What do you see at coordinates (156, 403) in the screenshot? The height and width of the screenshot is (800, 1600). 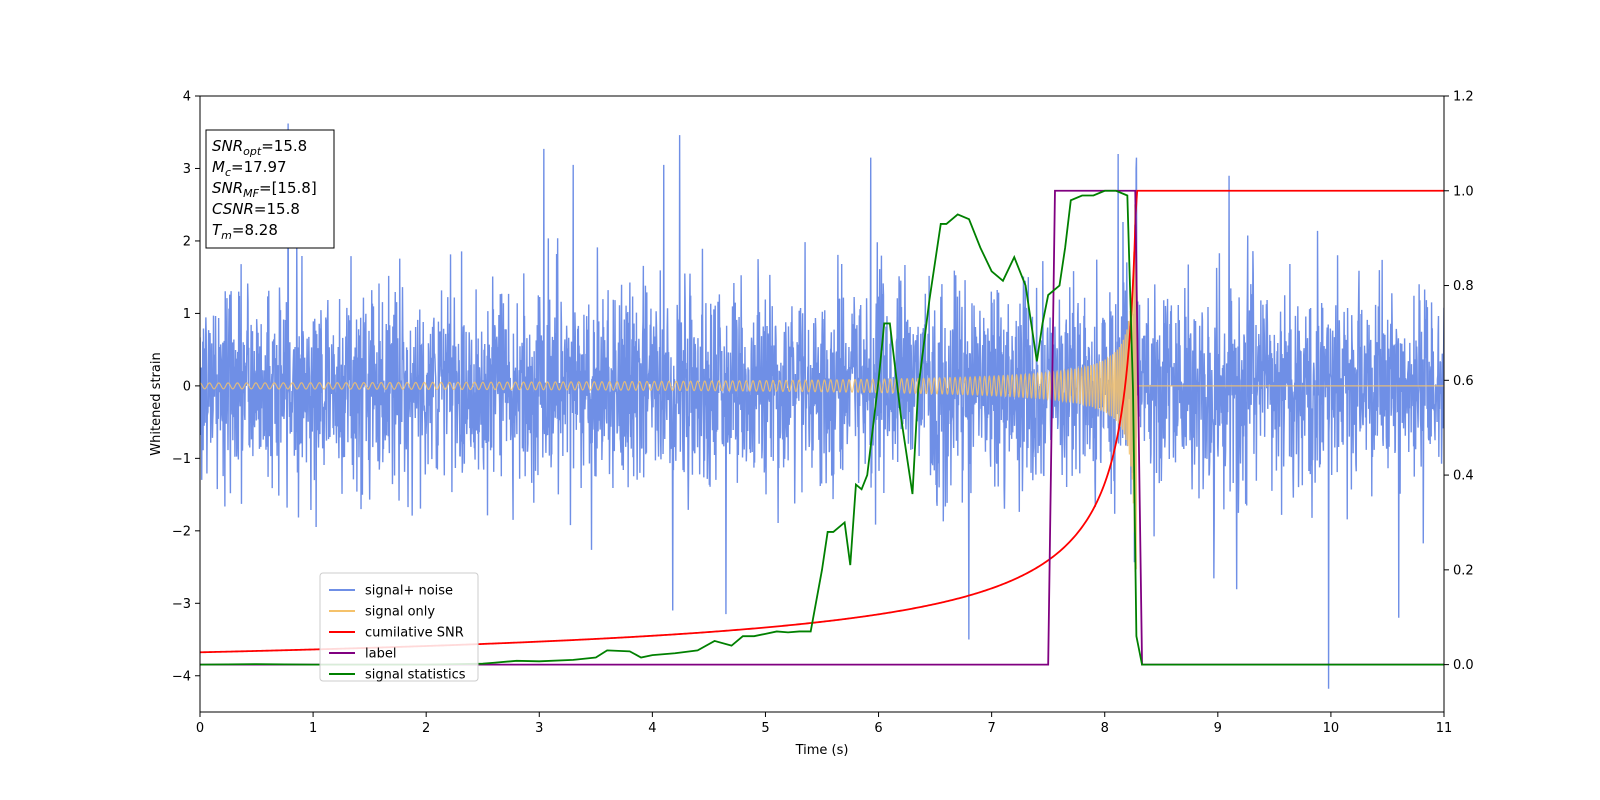 I see `y-axis-label: Whitened strain` at bounding box center [156, 403].